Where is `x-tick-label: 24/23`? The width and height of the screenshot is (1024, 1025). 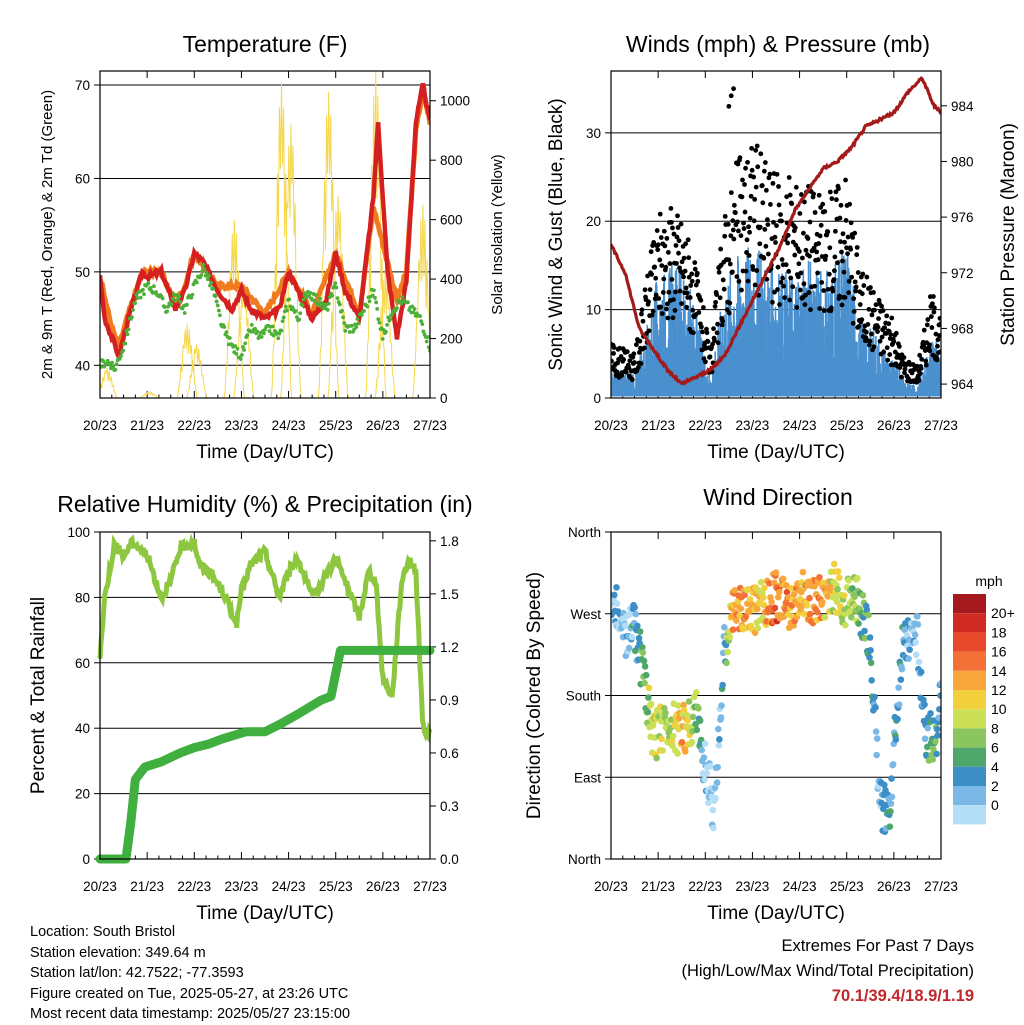 x-tick-label: 24/23 is located at coordinates (289, 425).